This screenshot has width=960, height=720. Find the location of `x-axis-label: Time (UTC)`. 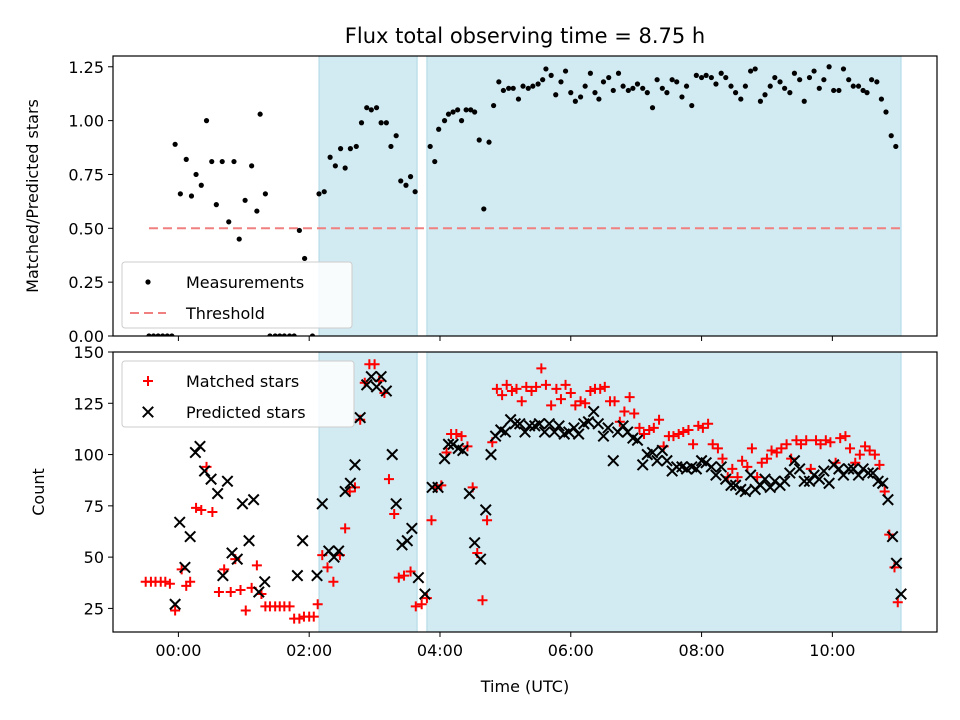

x-axis-label: Time (UTC) is located at coordinates (524, 686).